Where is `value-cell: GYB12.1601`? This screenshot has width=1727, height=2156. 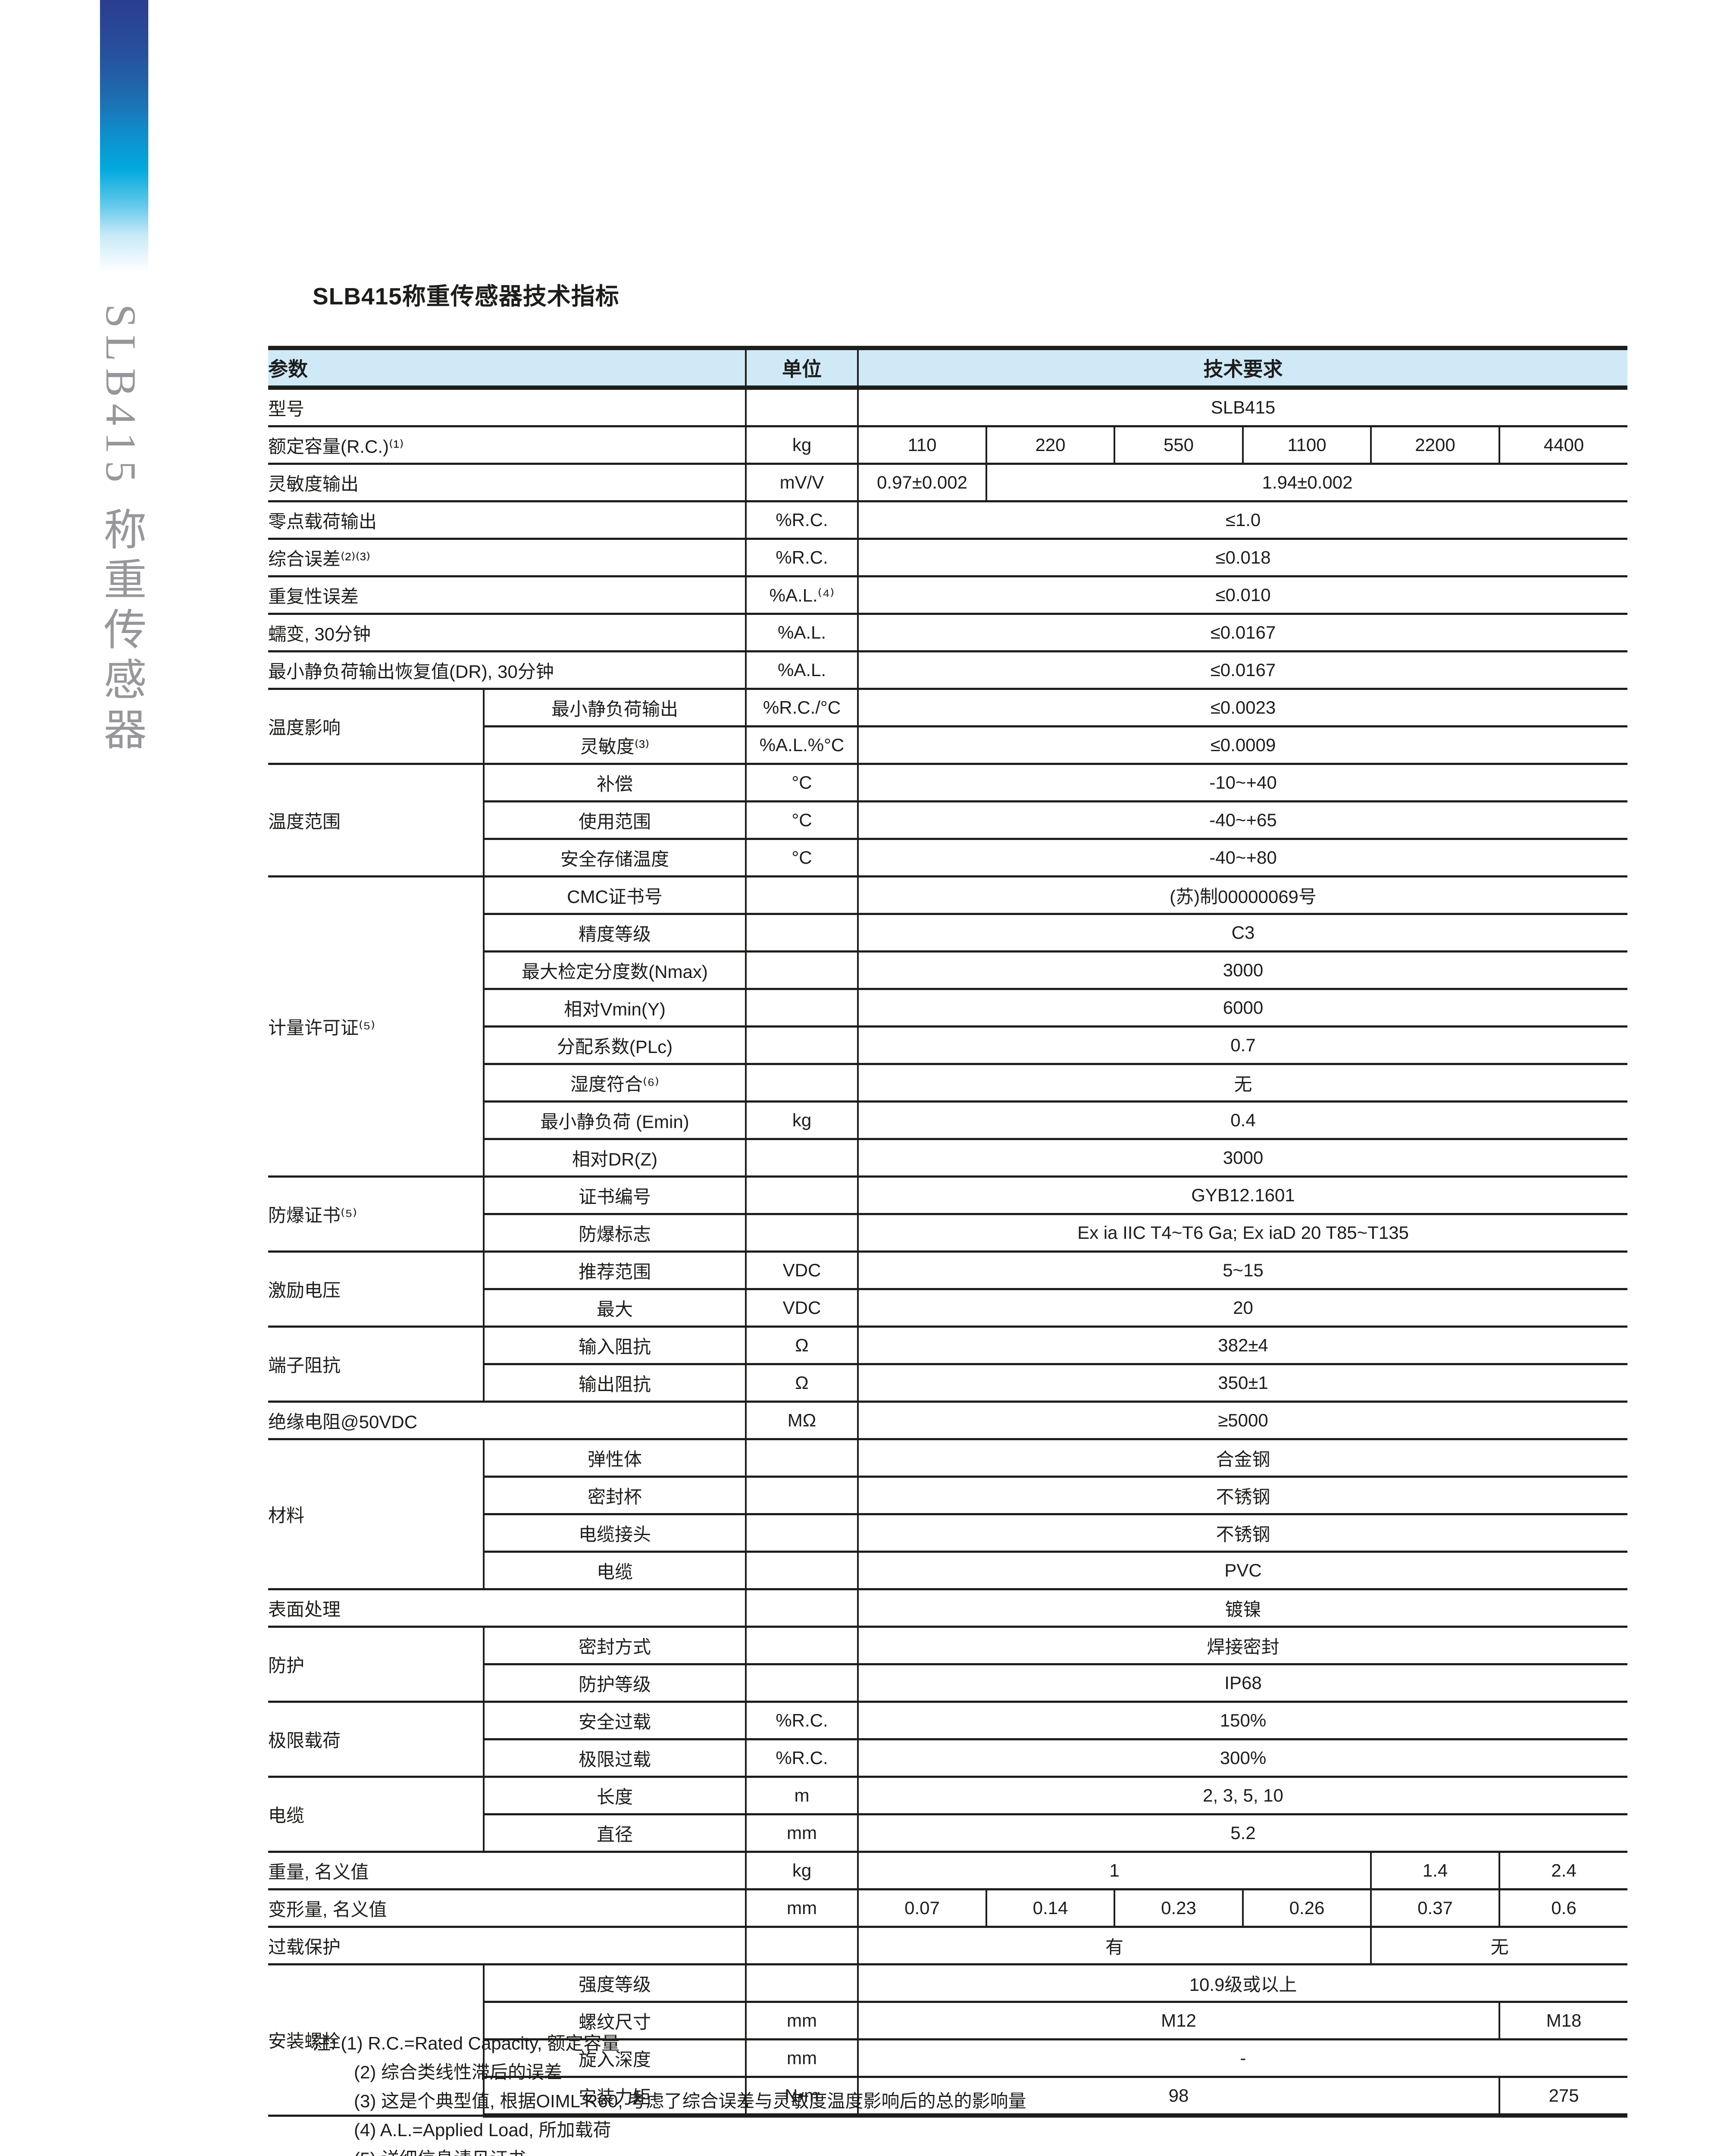
value-cell: GYB12.1601 is located at coordinates (1242, 1195).